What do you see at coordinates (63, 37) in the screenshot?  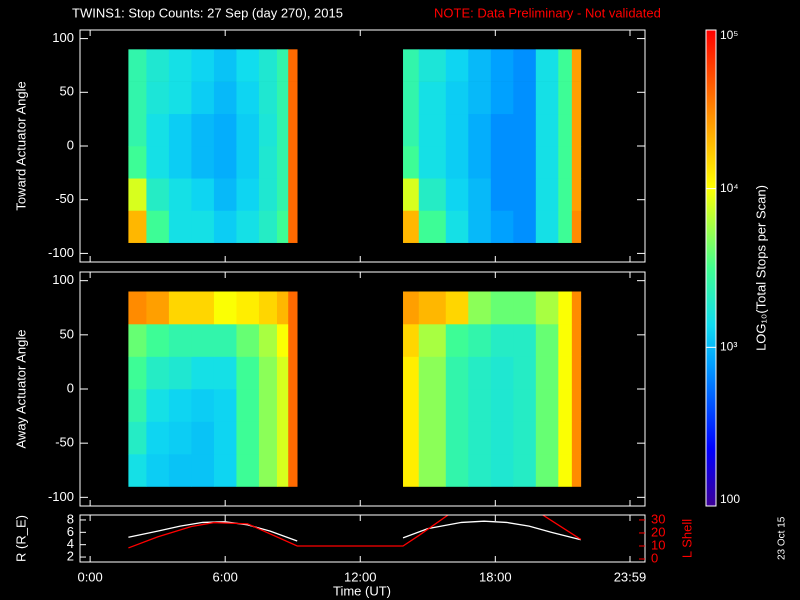 I see `y-tick-label: 100` at bounding box center [63, 37].